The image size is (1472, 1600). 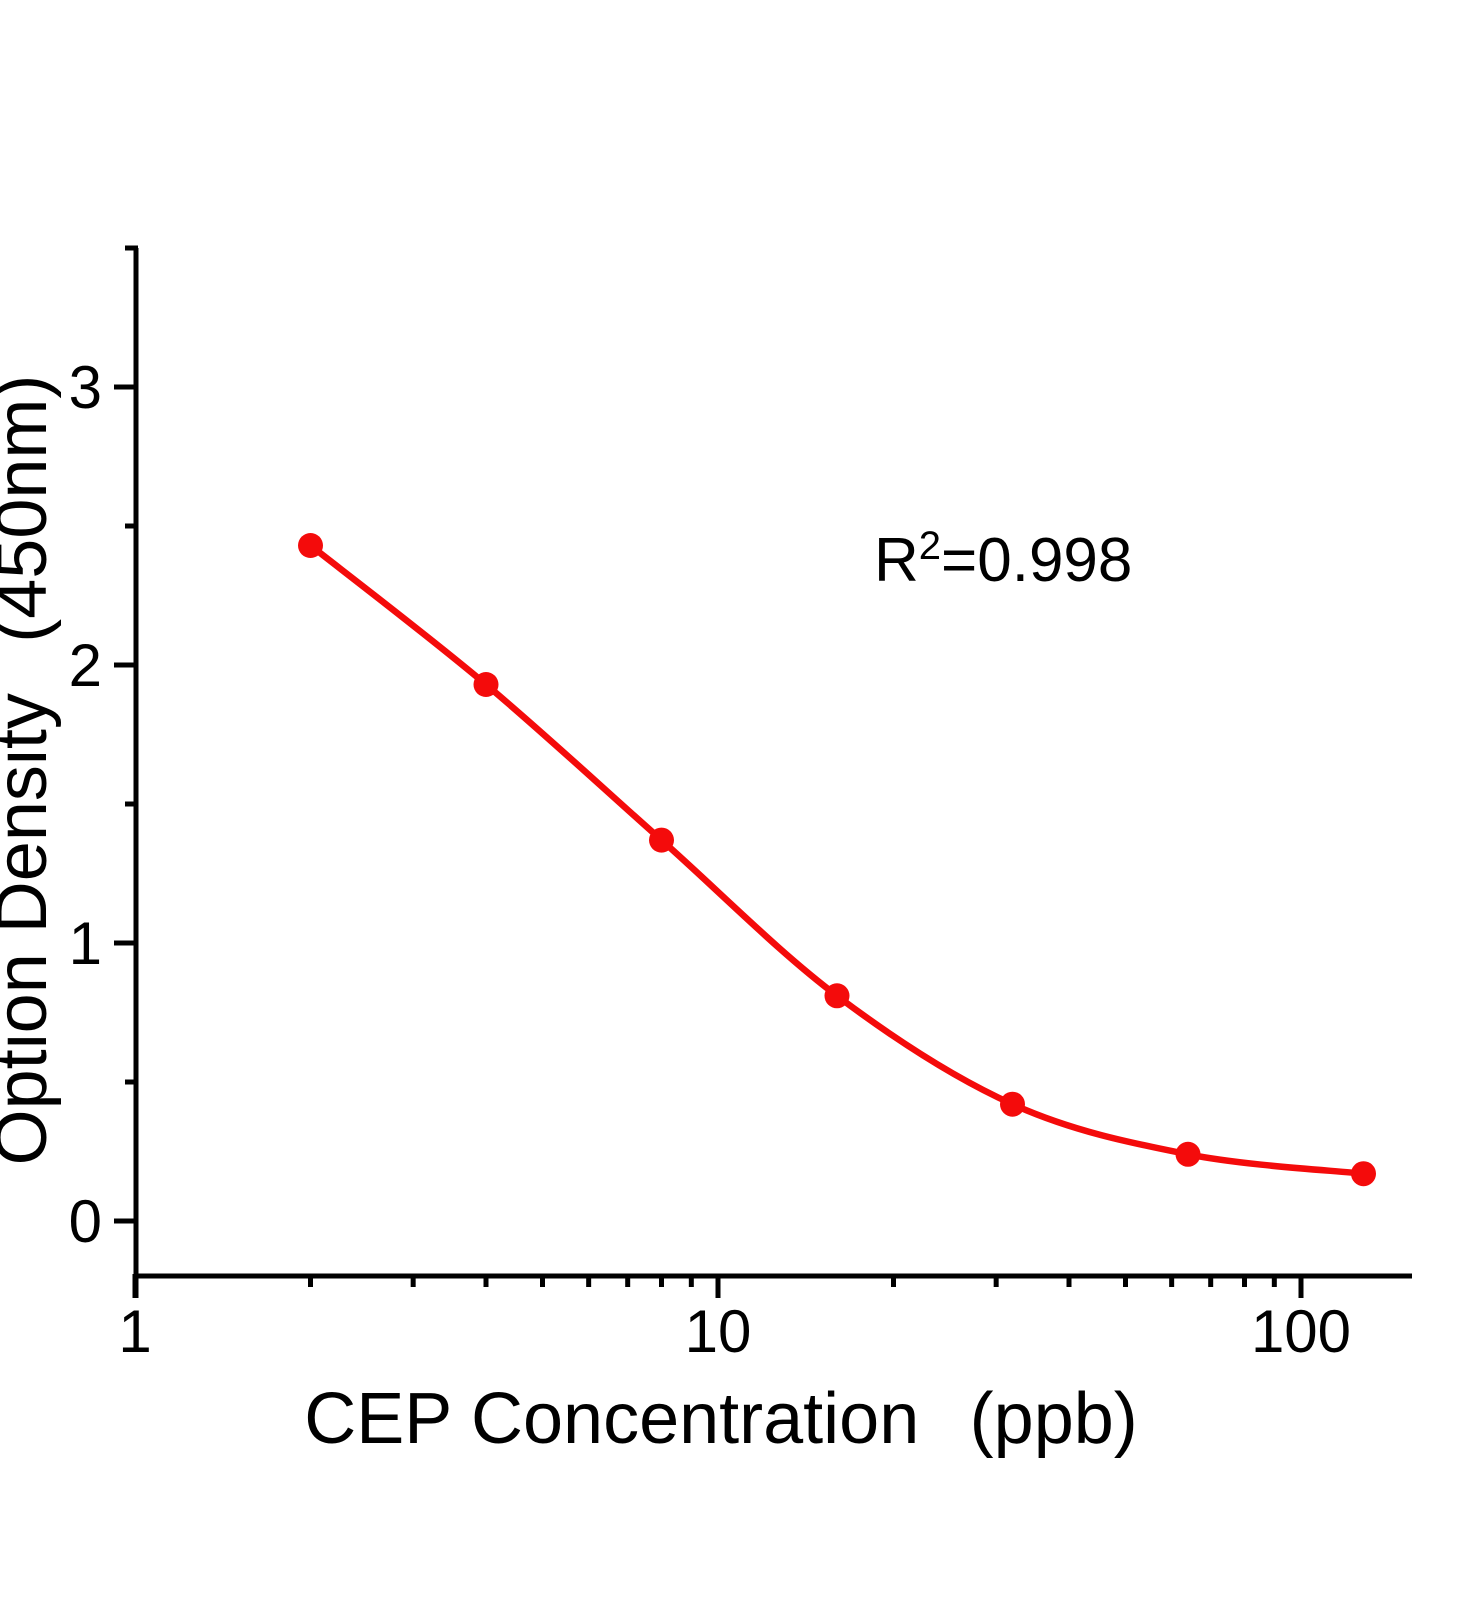 I want to click on r-squared-annotation: R2=0.998, so click(x=1003, y=559).